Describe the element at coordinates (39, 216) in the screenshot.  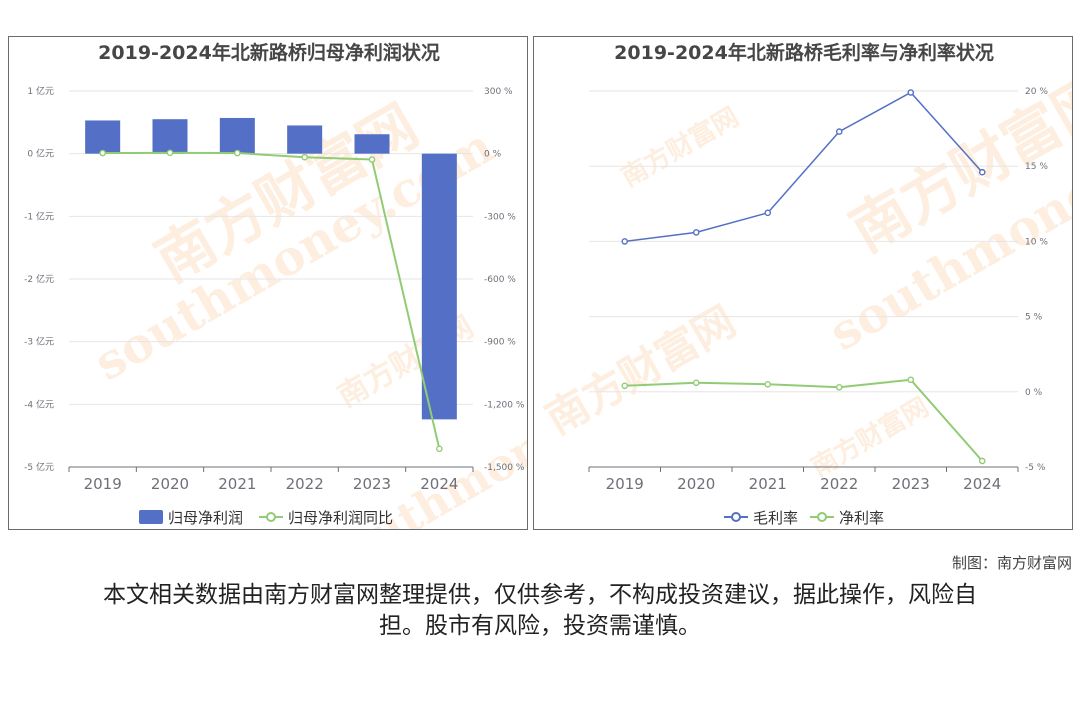
I see `y-tick-label-left: -1 亿元` at that location.